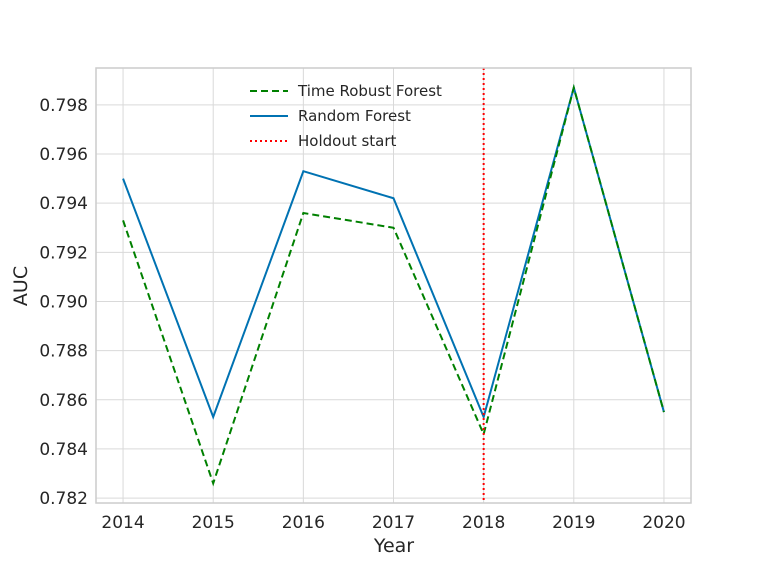  What do you see at coordinates (63, 106) in the screenshot?
I see `y-tick-label: 0.798` at bounding box center [63, 106].